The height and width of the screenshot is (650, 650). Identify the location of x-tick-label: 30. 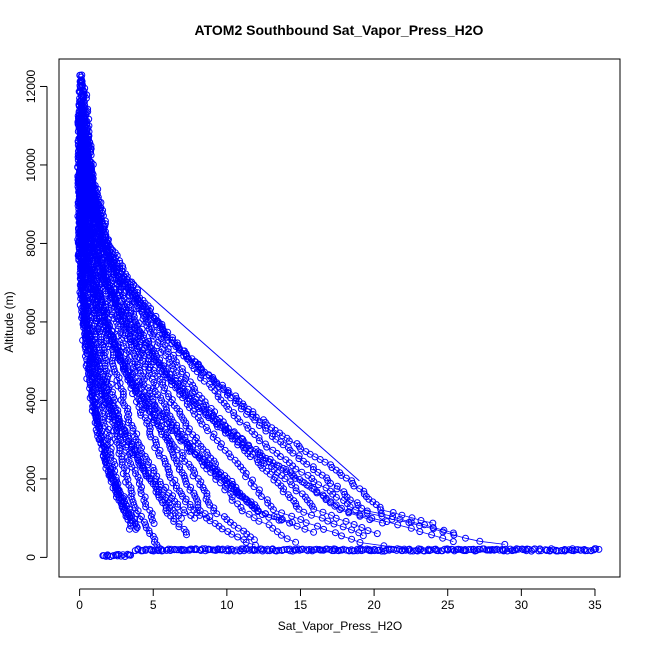
(522, 605).